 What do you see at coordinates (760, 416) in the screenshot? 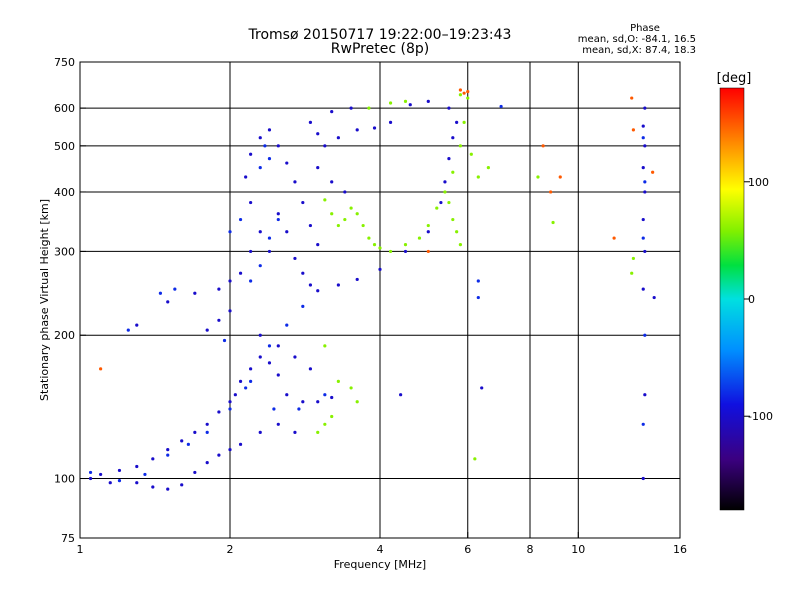
I see `colorbar-tick-label: -100` at bounding box center [760, 416].